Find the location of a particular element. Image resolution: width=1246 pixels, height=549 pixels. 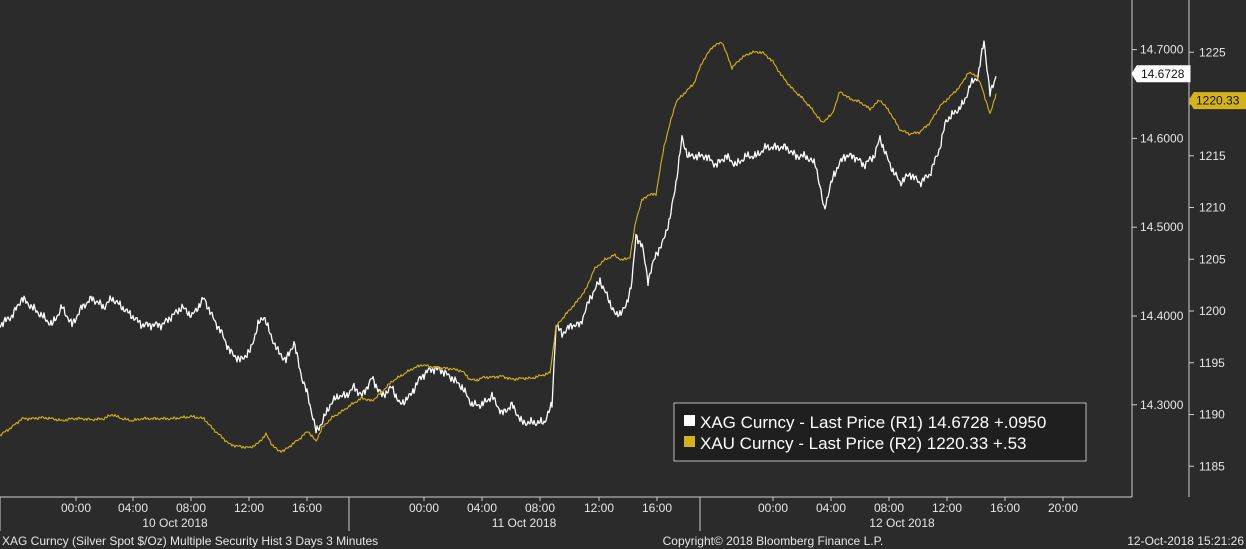

right-axis-tick-label: 1205 is located at coordinates (1212, 259).